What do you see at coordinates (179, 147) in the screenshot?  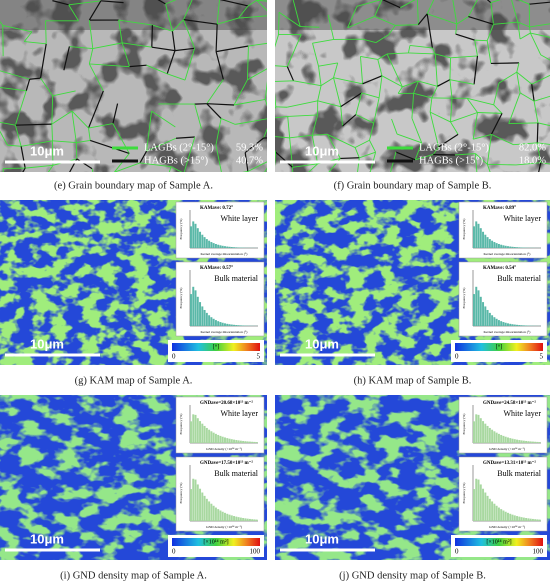 I see `legend-label: LAGBs (2°-15°)` at bounding box center [179, 147].